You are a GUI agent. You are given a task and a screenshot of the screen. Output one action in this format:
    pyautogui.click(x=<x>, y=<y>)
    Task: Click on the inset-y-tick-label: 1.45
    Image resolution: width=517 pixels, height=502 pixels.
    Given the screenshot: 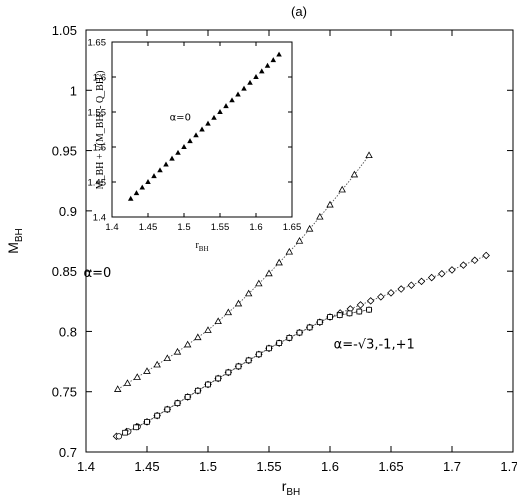 What is the action you would take?
    pyautogui.click(x=97, y=183)
    